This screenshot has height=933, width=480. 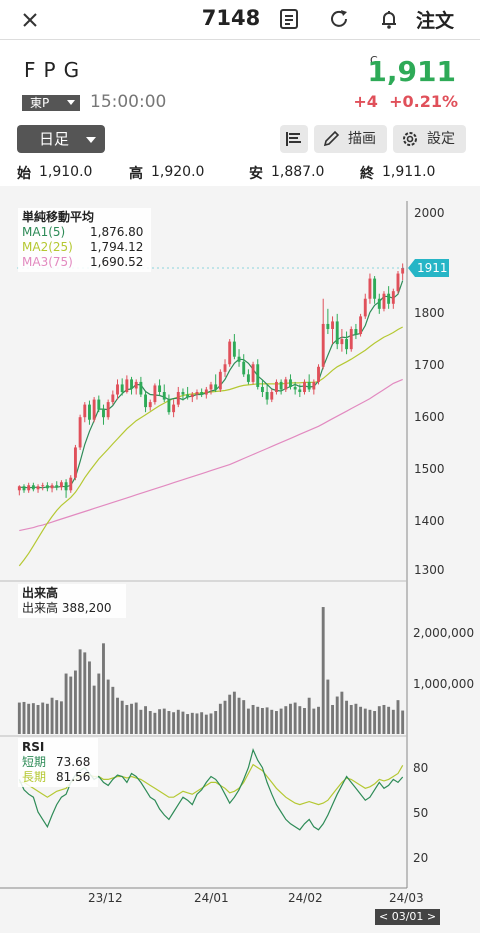 I want to click on rsi-tick: 80, so click(x=421, y=768).